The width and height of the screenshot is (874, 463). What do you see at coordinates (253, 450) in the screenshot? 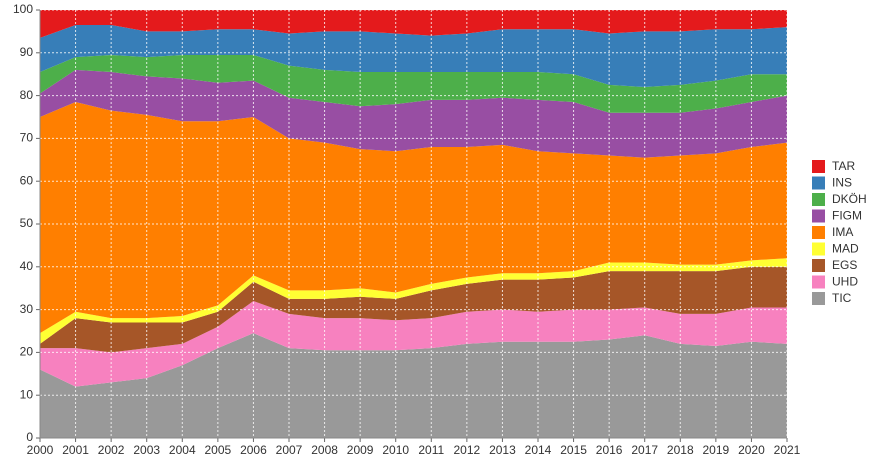
I see `x-tick-label: 2006` at bounding box center [253, 450].